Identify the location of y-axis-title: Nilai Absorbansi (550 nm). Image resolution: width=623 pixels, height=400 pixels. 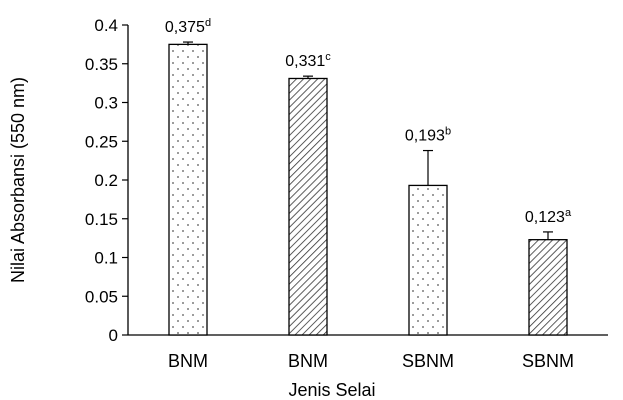
(18, 180).